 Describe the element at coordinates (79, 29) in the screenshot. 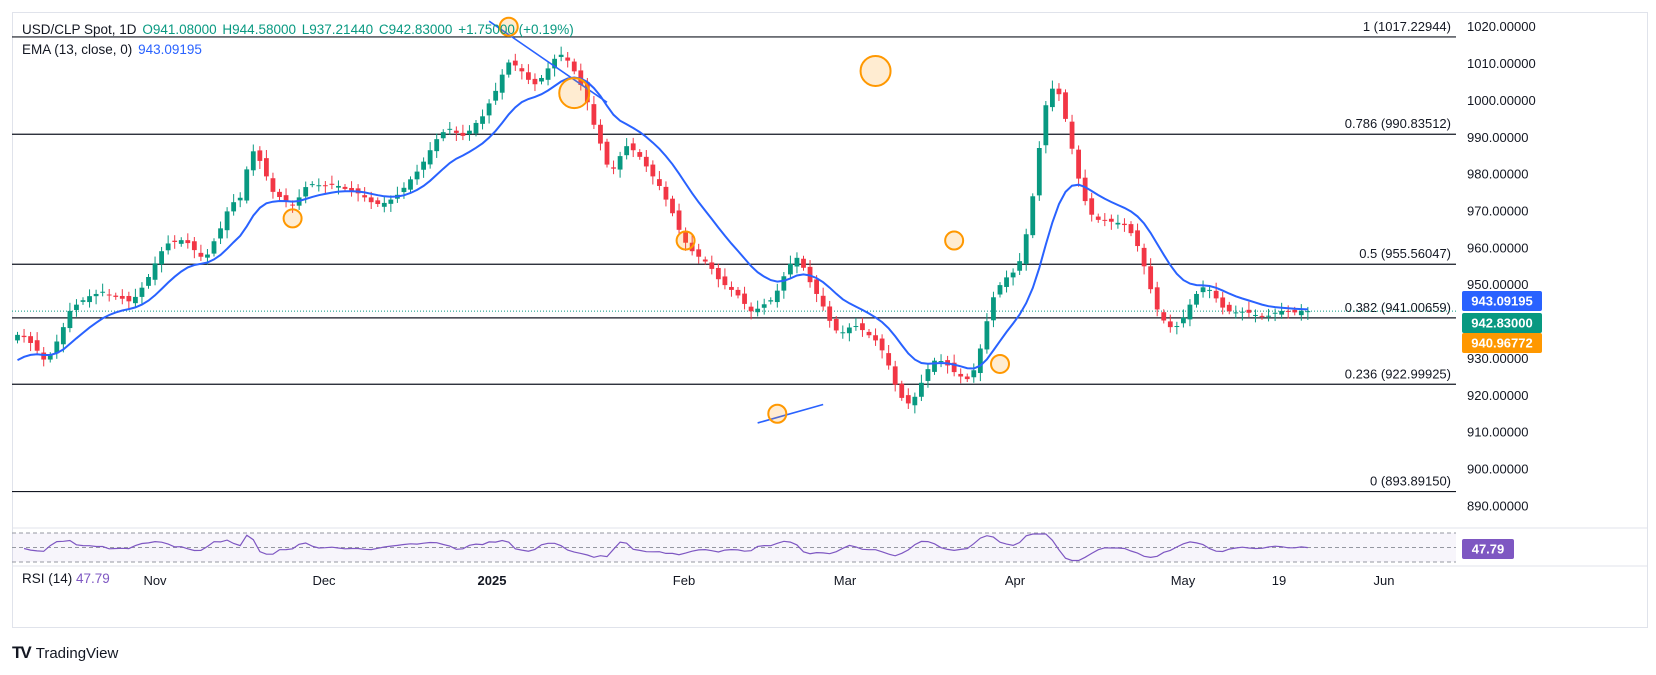

I see `symbol-label: USD/CLP Spot, 1D` at that location.